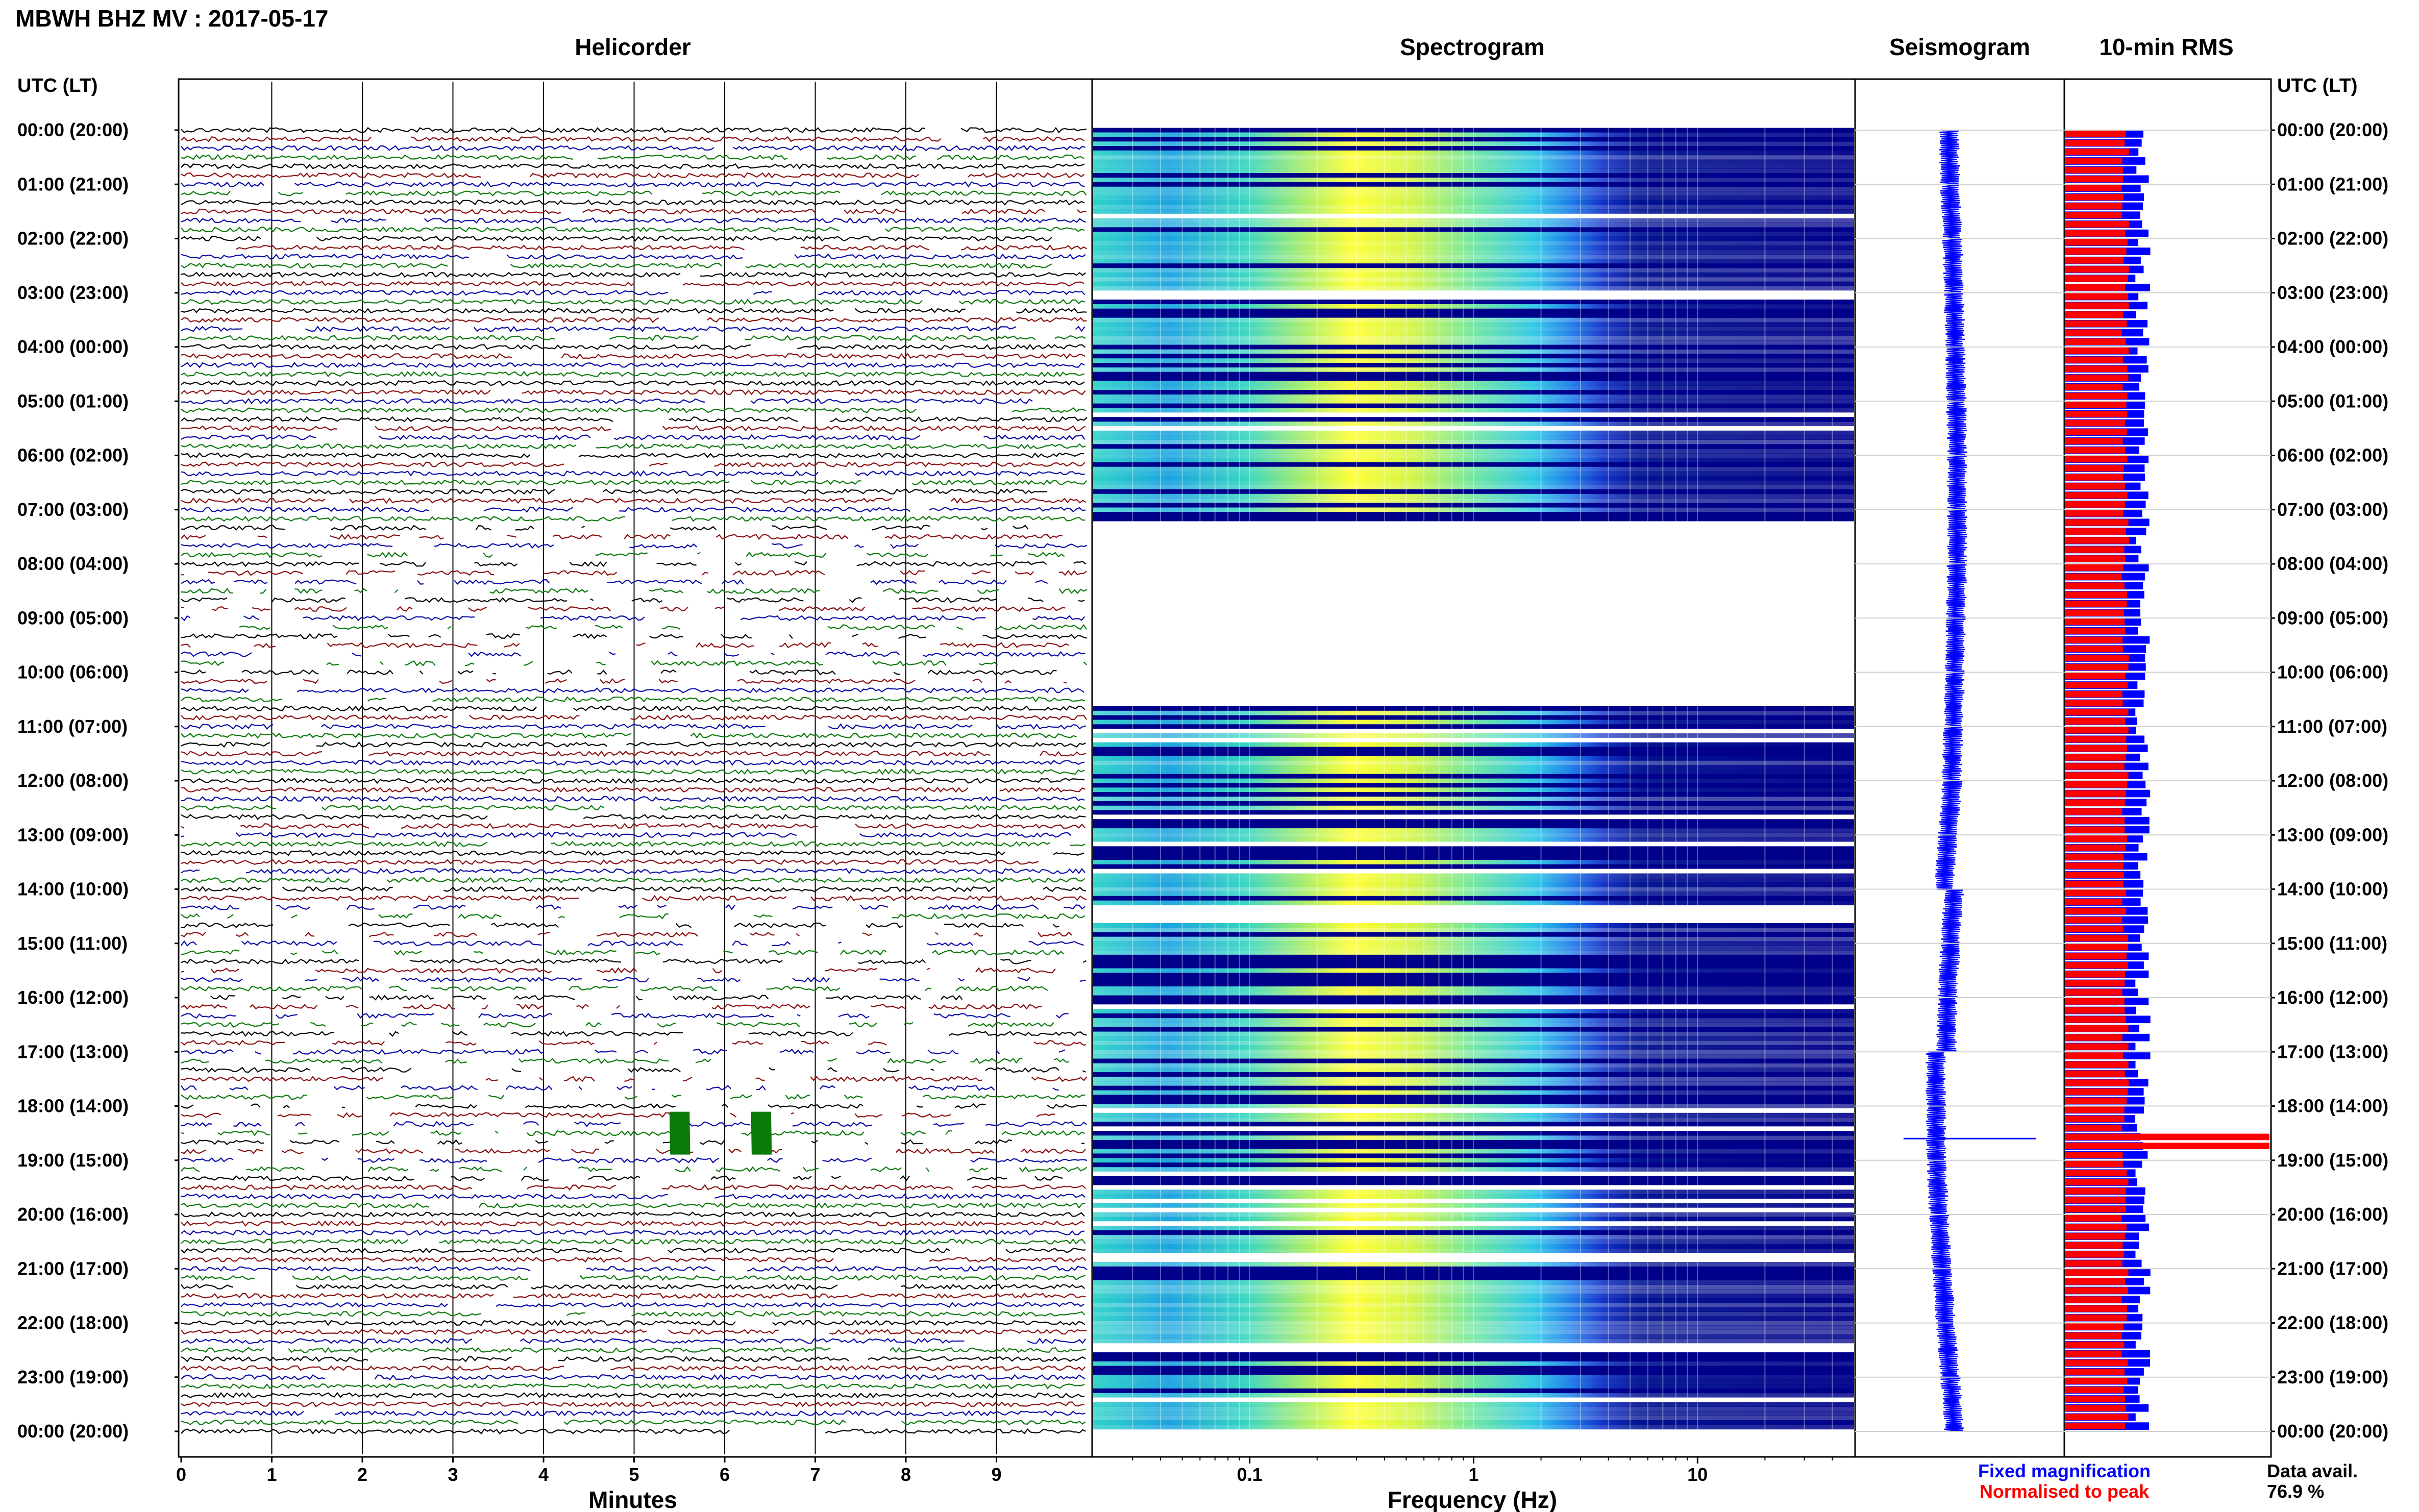 The image size is (2419, 1512). What do you see at coordinates (2064, 1470) in the screenshot?
I see `legend-fixed-magnification: Fixed magnification` at bounding box center [2064, 1470].